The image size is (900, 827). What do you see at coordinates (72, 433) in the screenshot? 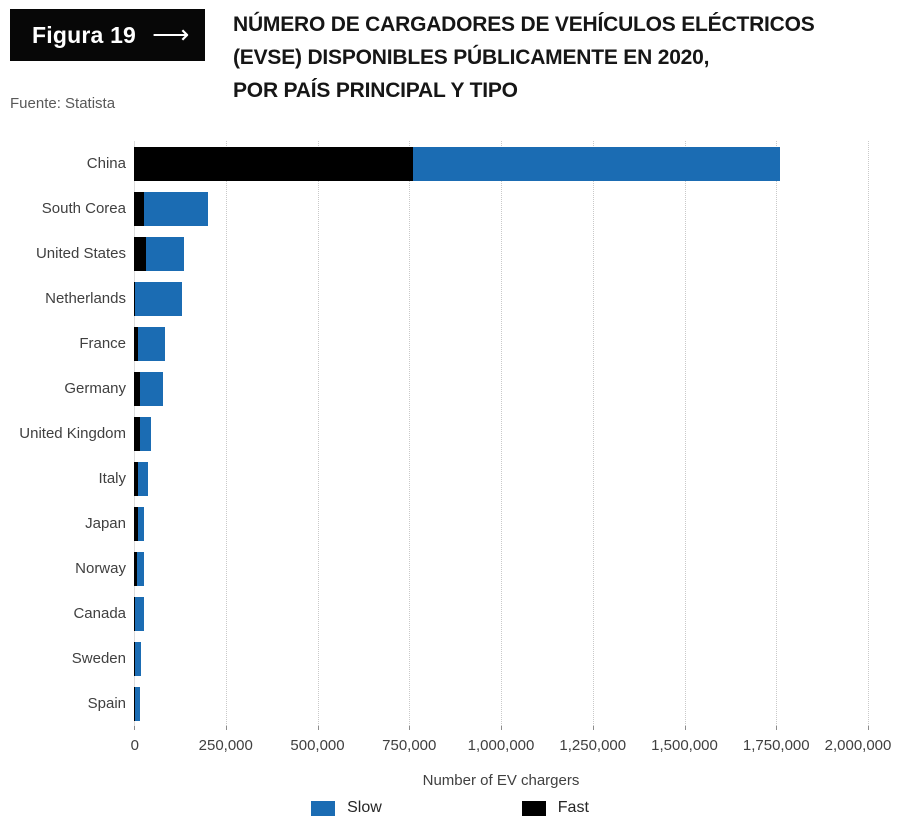
I see `country-label: United Kingdom` at bounding box center [72, 433].